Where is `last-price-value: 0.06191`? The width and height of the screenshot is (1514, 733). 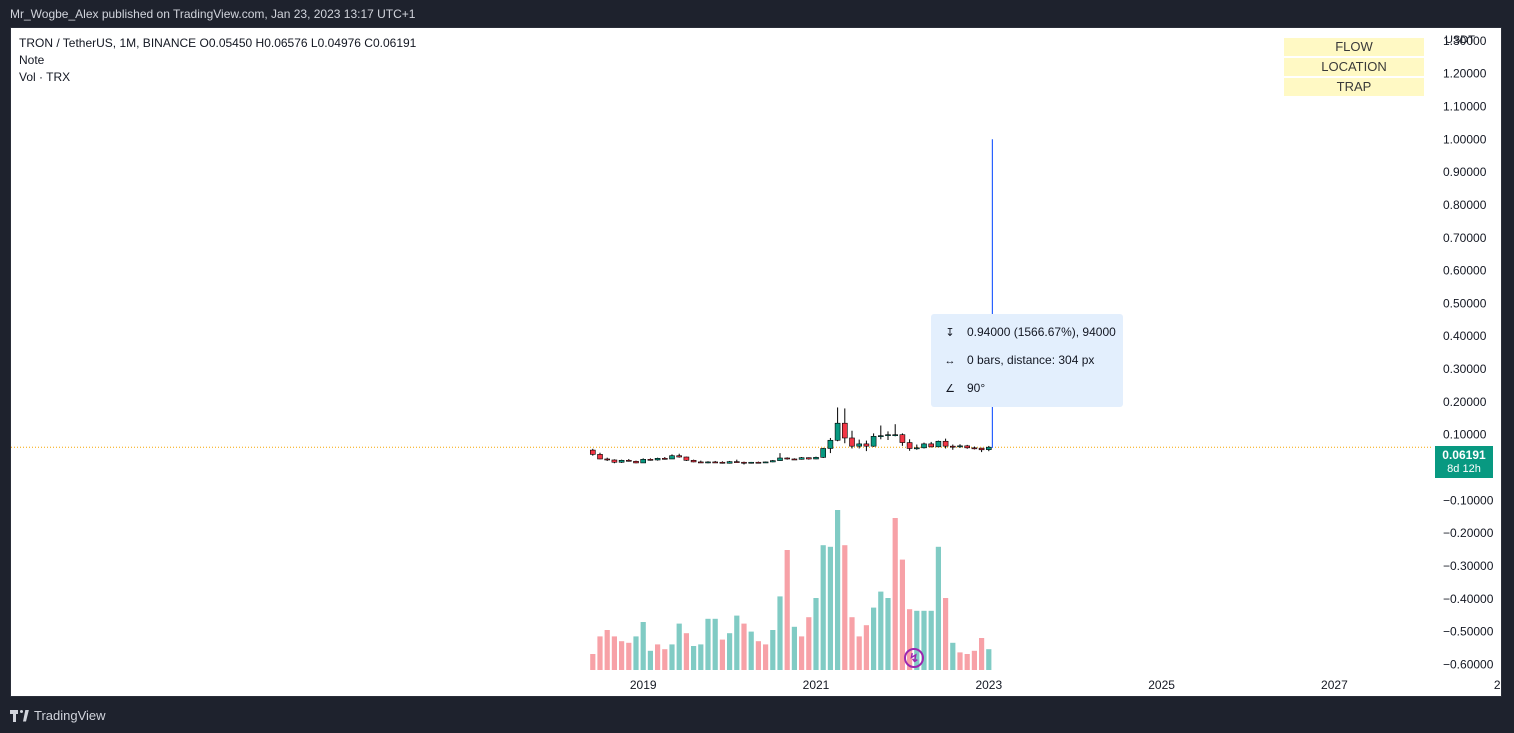 last-price-value: 0.06191 is located at coordinates (1464, 455).